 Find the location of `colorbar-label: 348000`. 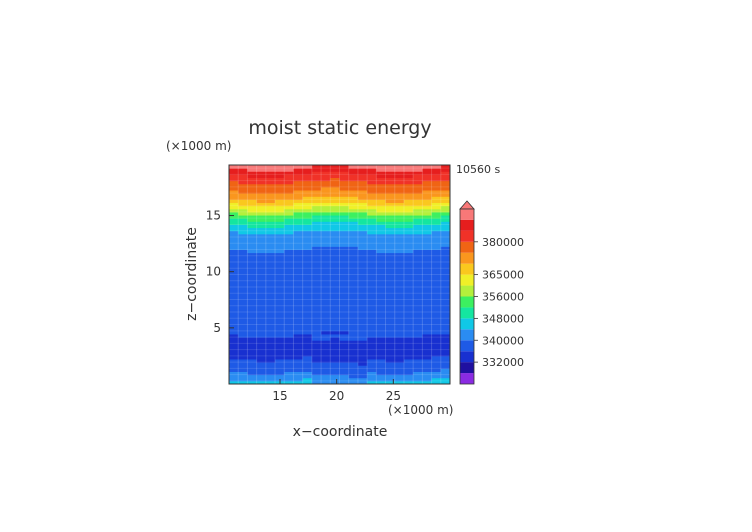

colorbar-label: 348000 is located at coordinates (503, 318).